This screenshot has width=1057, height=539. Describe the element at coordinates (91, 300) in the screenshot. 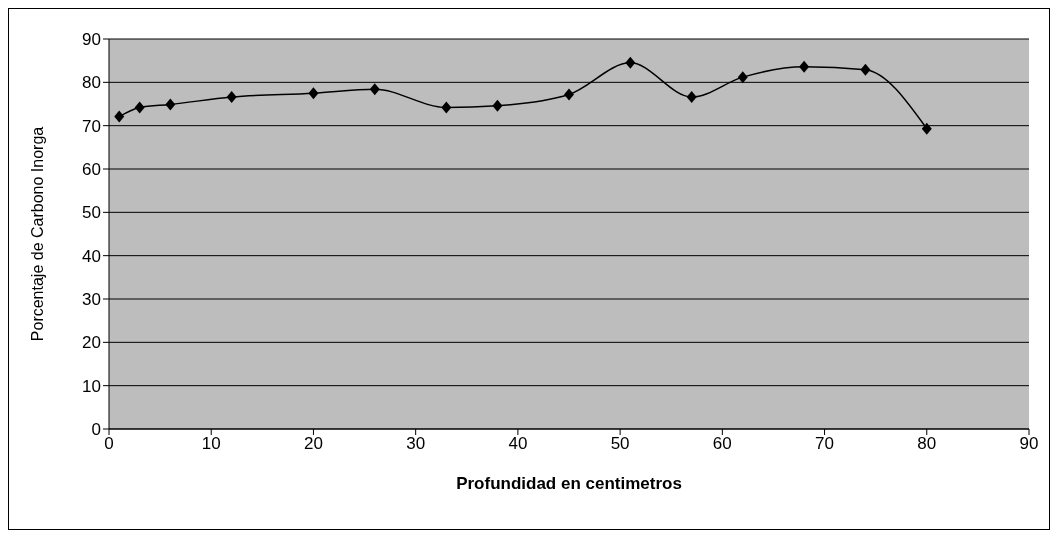

I see `y-tick-label: 30` at that location.